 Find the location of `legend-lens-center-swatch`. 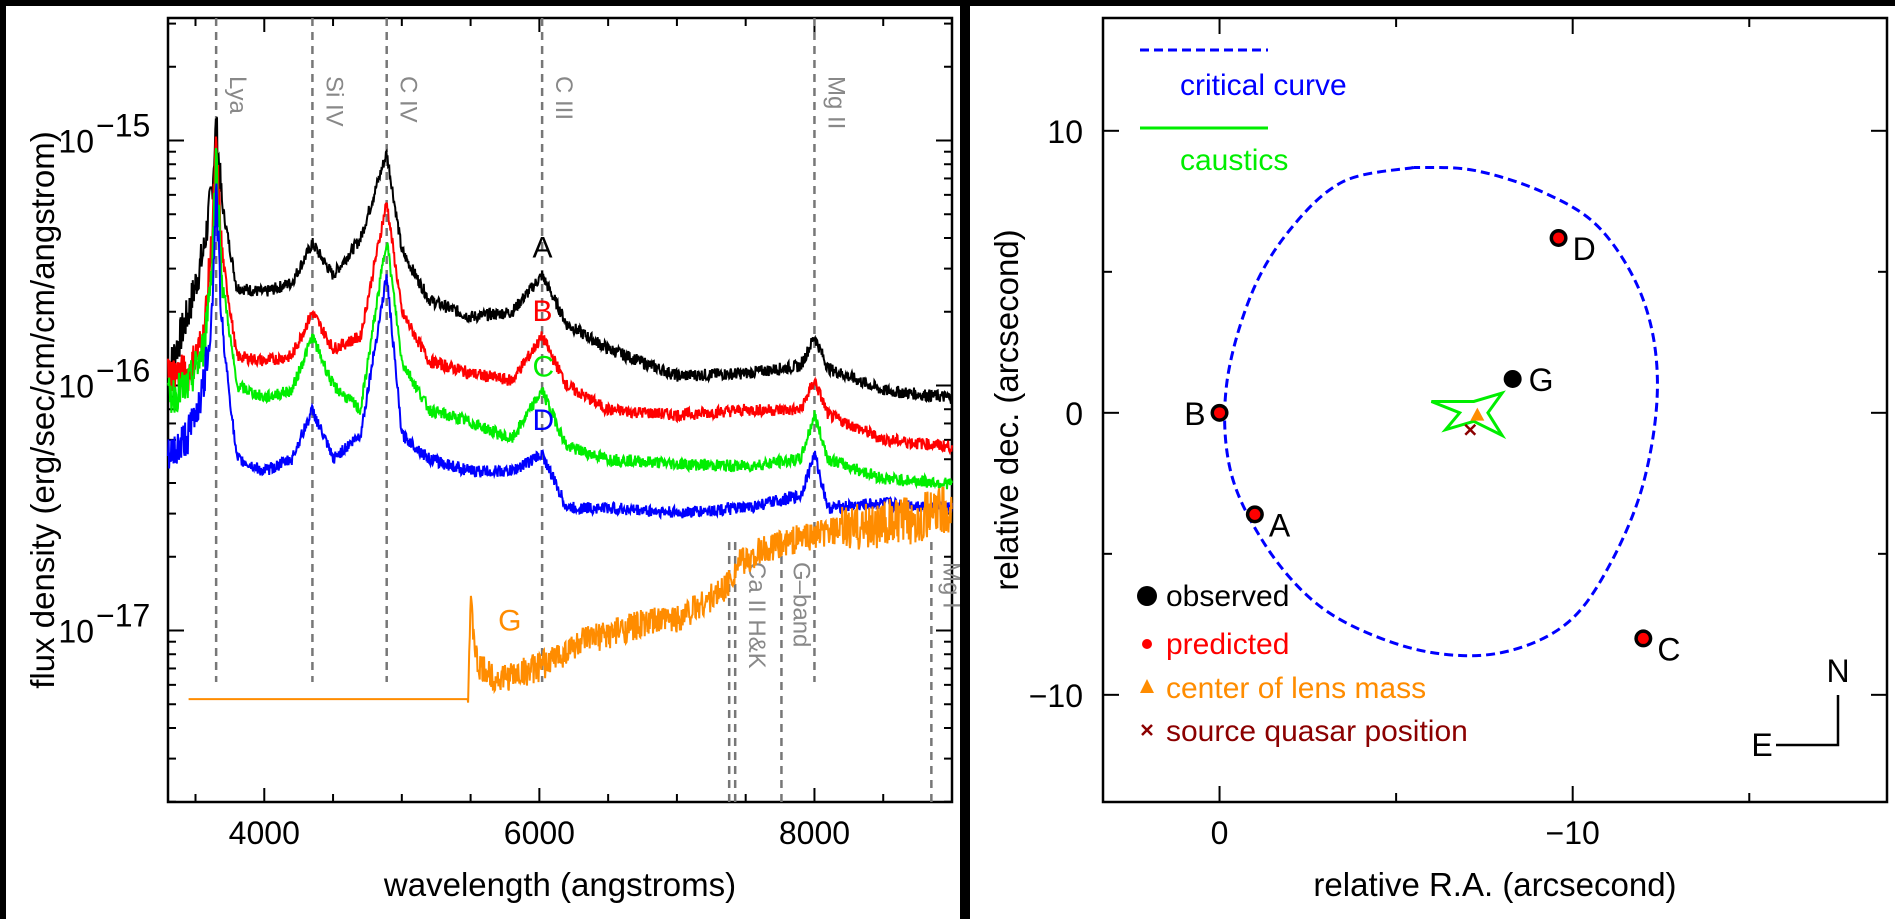

legend-lens-center-swatch is located at coordinates (1147, 686).